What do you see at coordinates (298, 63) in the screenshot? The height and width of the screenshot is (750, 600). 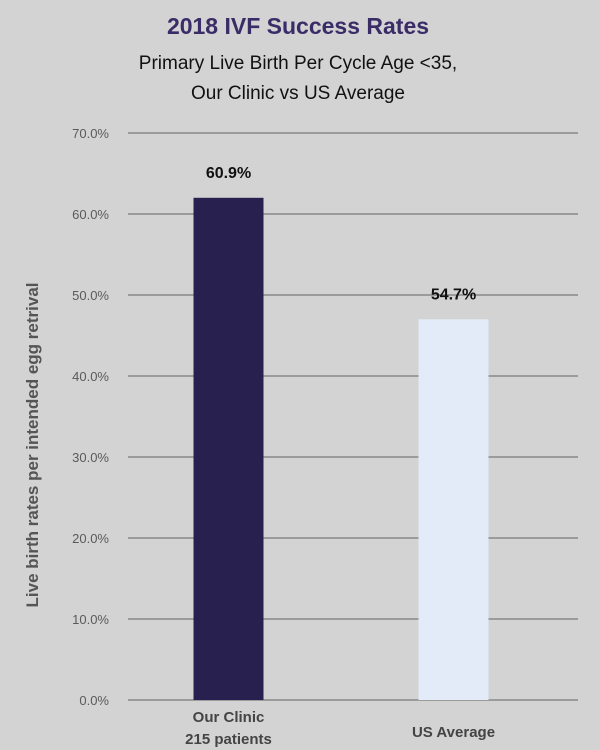 I see `chart-subtitle-line-1: Primary Live Birth Per Cycle Age <35,` at bounding box center [298, 63].